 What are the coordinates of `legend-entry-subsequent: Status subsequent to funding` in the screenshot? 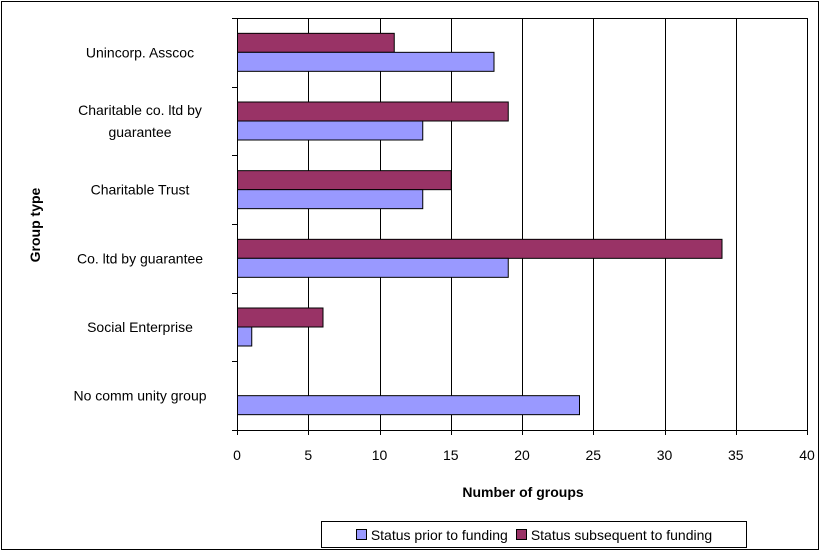 It's located at (614, 534).